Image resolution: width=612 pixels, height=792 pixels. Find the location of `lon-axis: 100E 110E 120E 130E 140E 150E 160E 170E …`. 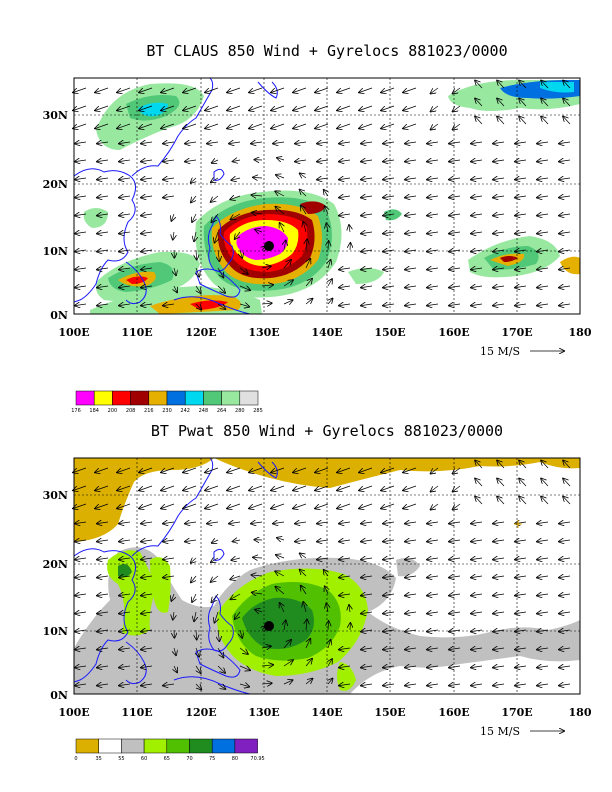

lon-axis: 100E 110E 120E 130E 140E 150E 160E 170E … is located at coordinates (325, 332).